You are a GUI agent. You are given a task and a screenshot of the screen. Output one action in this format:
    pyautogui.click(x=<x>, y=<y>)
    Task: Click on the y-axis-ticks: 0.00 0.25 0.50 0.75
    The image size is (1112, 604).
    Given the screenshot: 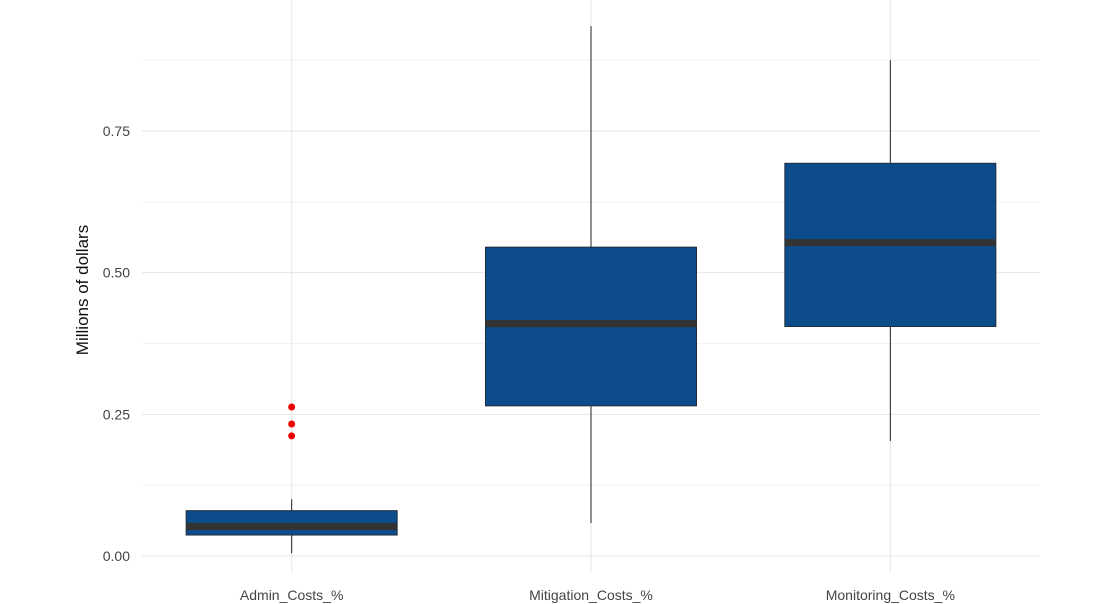 What is the action you would take?
    pyautogui.click(x=116, y=343)
    